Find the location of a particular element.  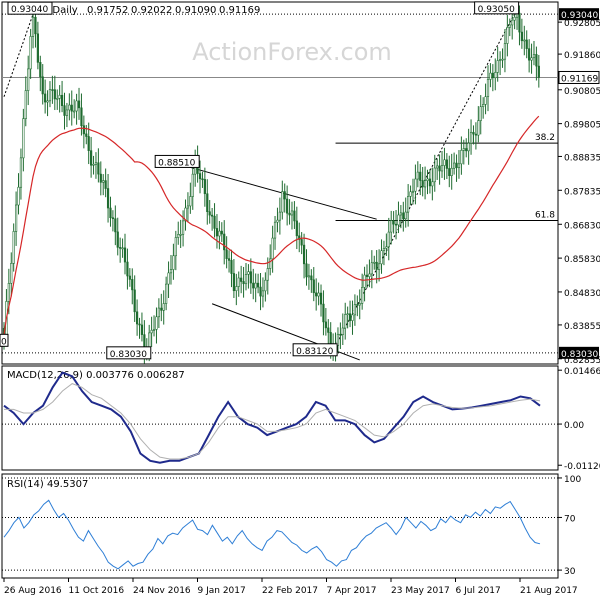

x-tick-label: 22 Feb 2017 is located at coordinates (290, 591).